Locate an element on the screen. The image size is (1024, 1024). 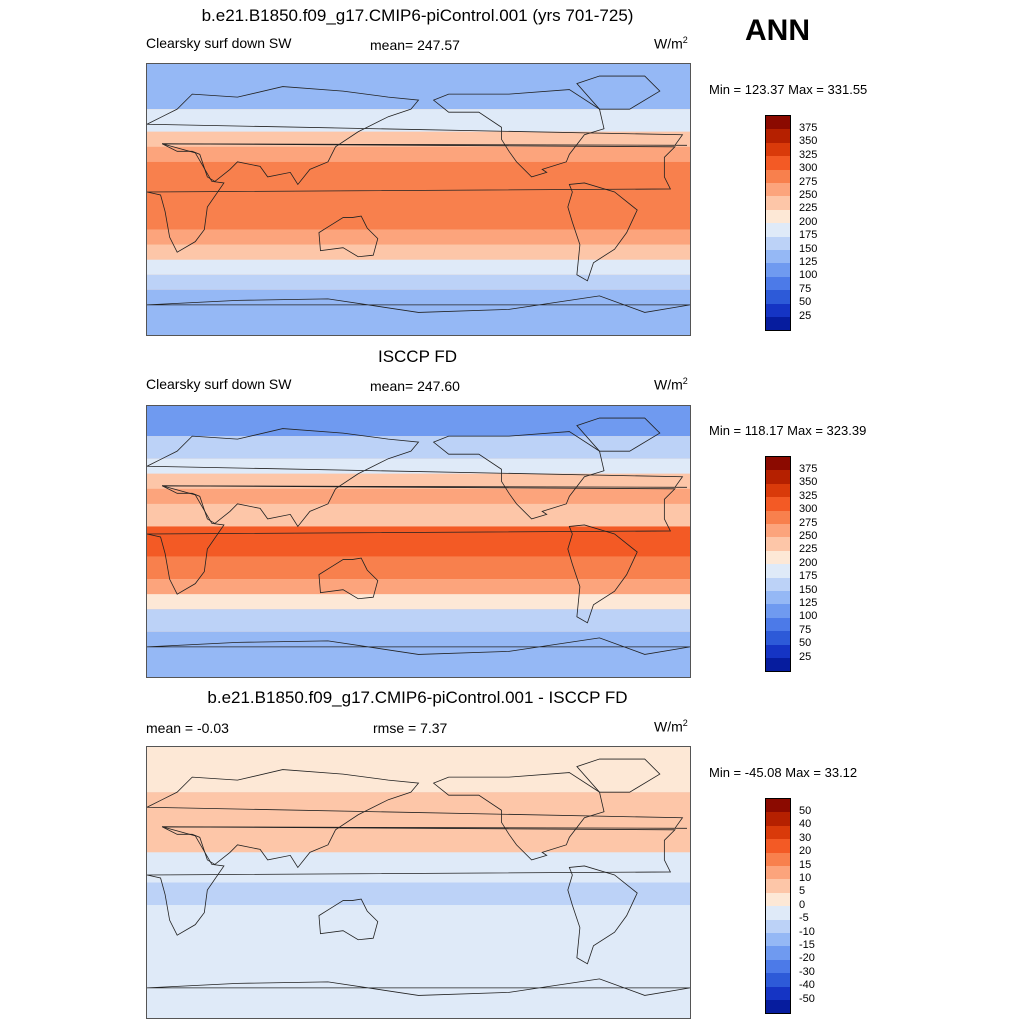
colorbar-tick-label: -5 is located at coordinates (804, 918).